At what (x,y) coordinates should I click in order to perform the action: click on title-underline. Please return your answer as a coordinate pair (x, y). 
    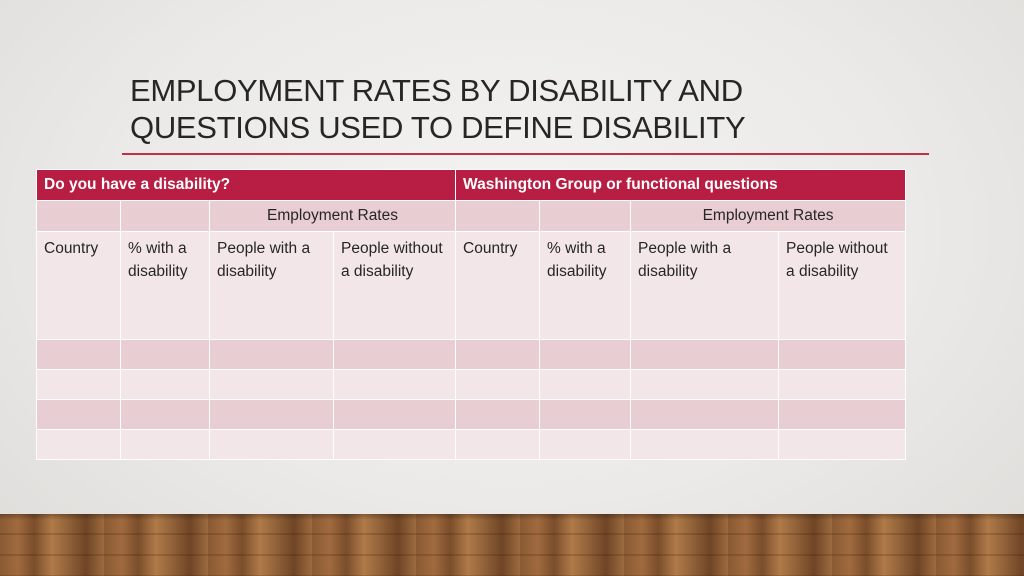
    Looking at the image, I should click on (525, 154).